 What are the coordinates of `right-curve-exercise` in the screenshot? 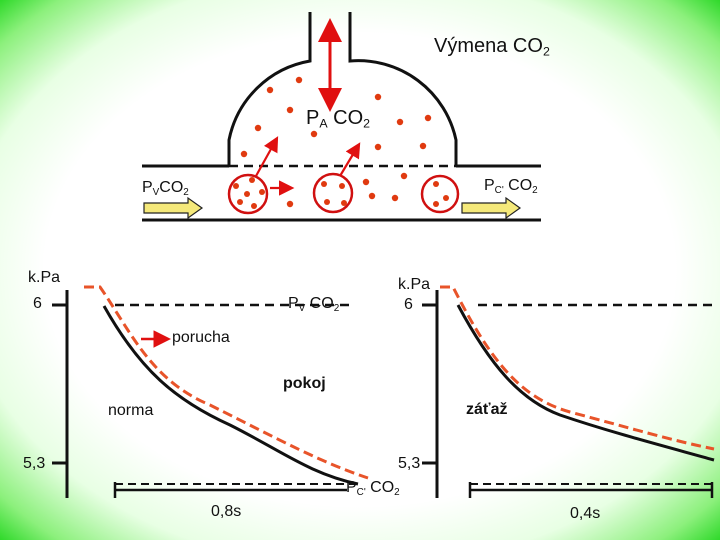 It's located at (577, 368).